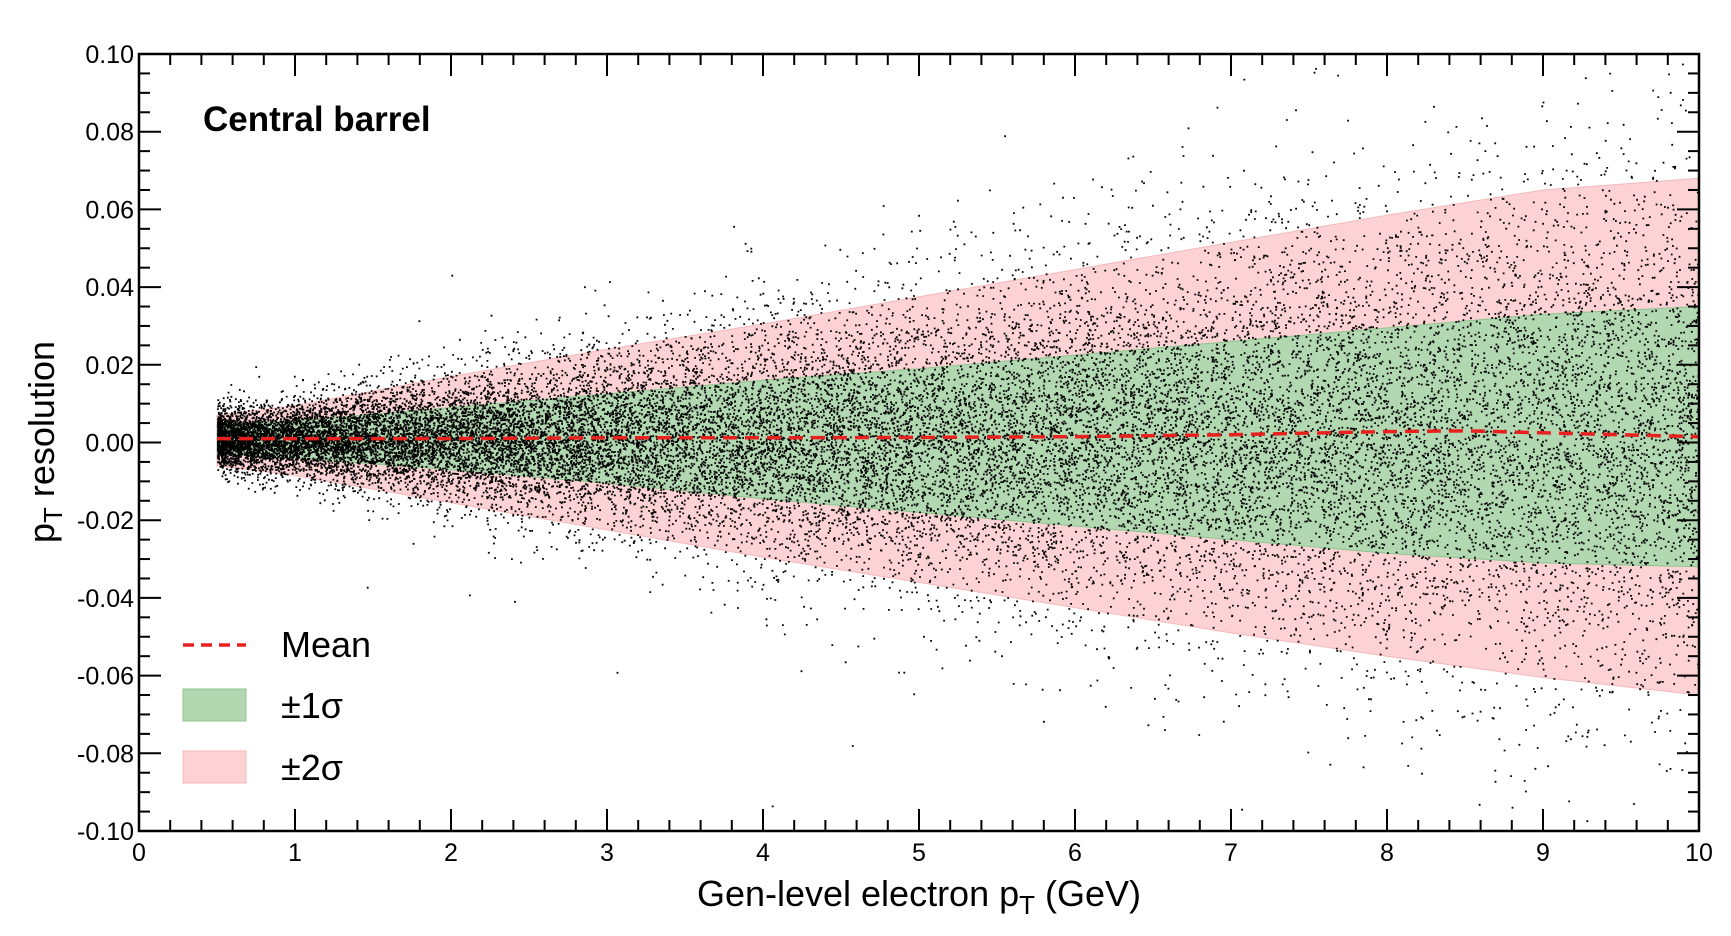 The height and width of the screenshot is (936, 1731). I want to click on legend-2sigma-label: ±2σ, so click(312, 767).